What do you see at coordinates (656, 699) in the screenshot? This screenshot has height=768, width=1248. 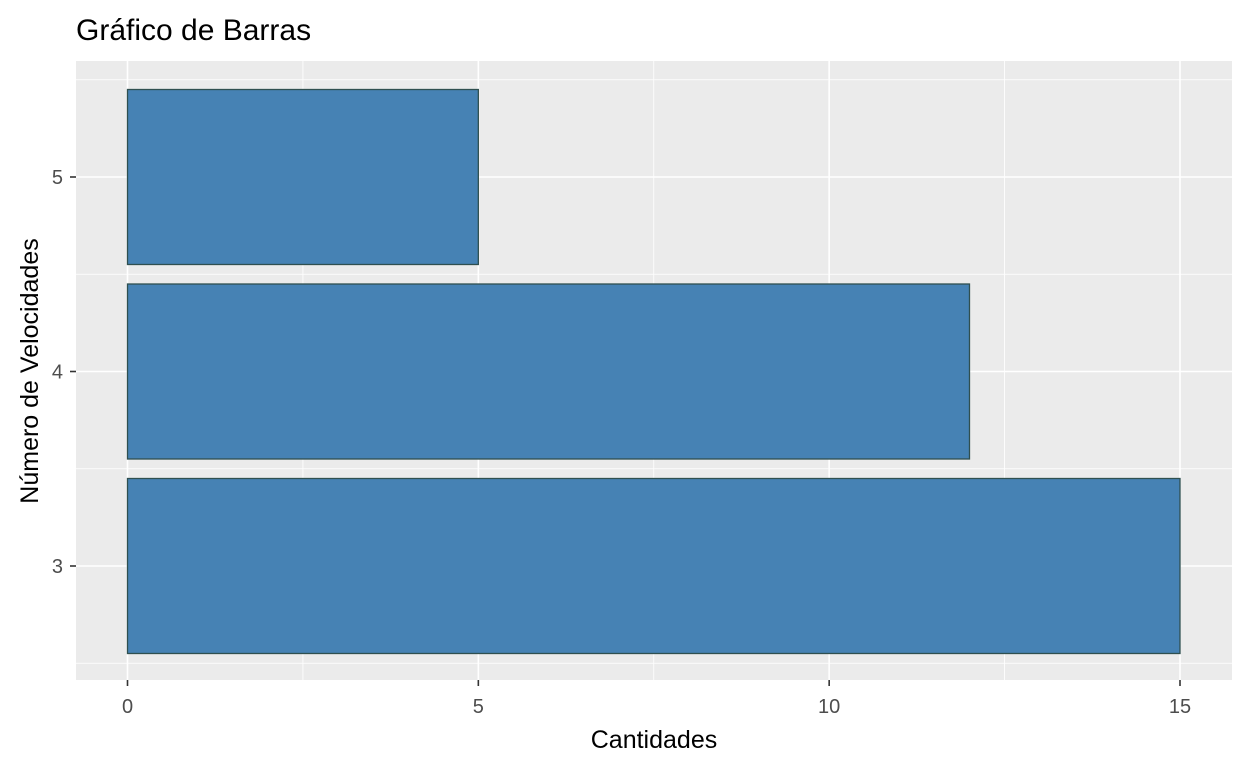 I see `x-axis: 0 5 10 15` at bounding box center [656, 699].